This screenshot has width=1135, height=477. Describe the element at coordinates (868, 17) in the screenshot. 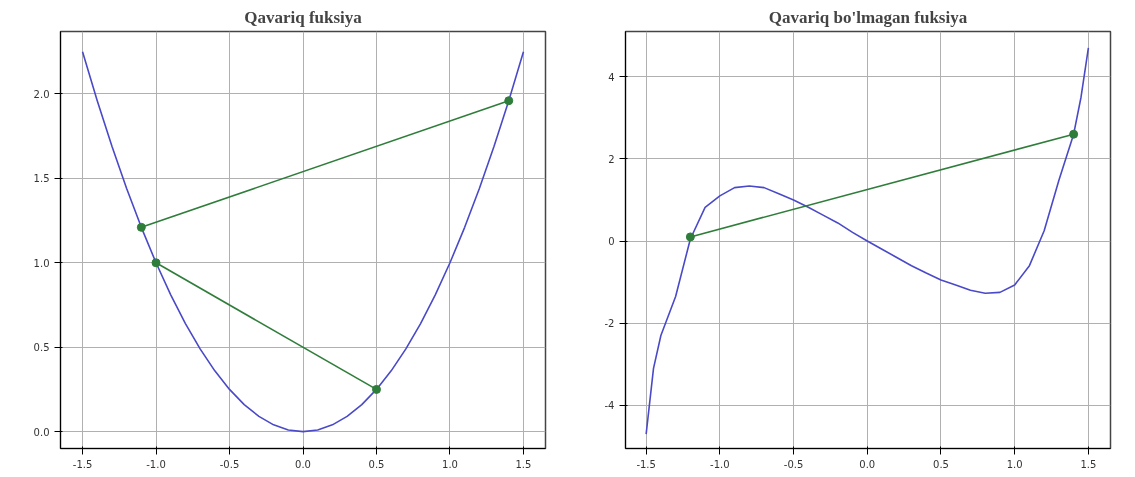

I see `chart-title: Qavariq bo'lmagan fuksiya` at that location.